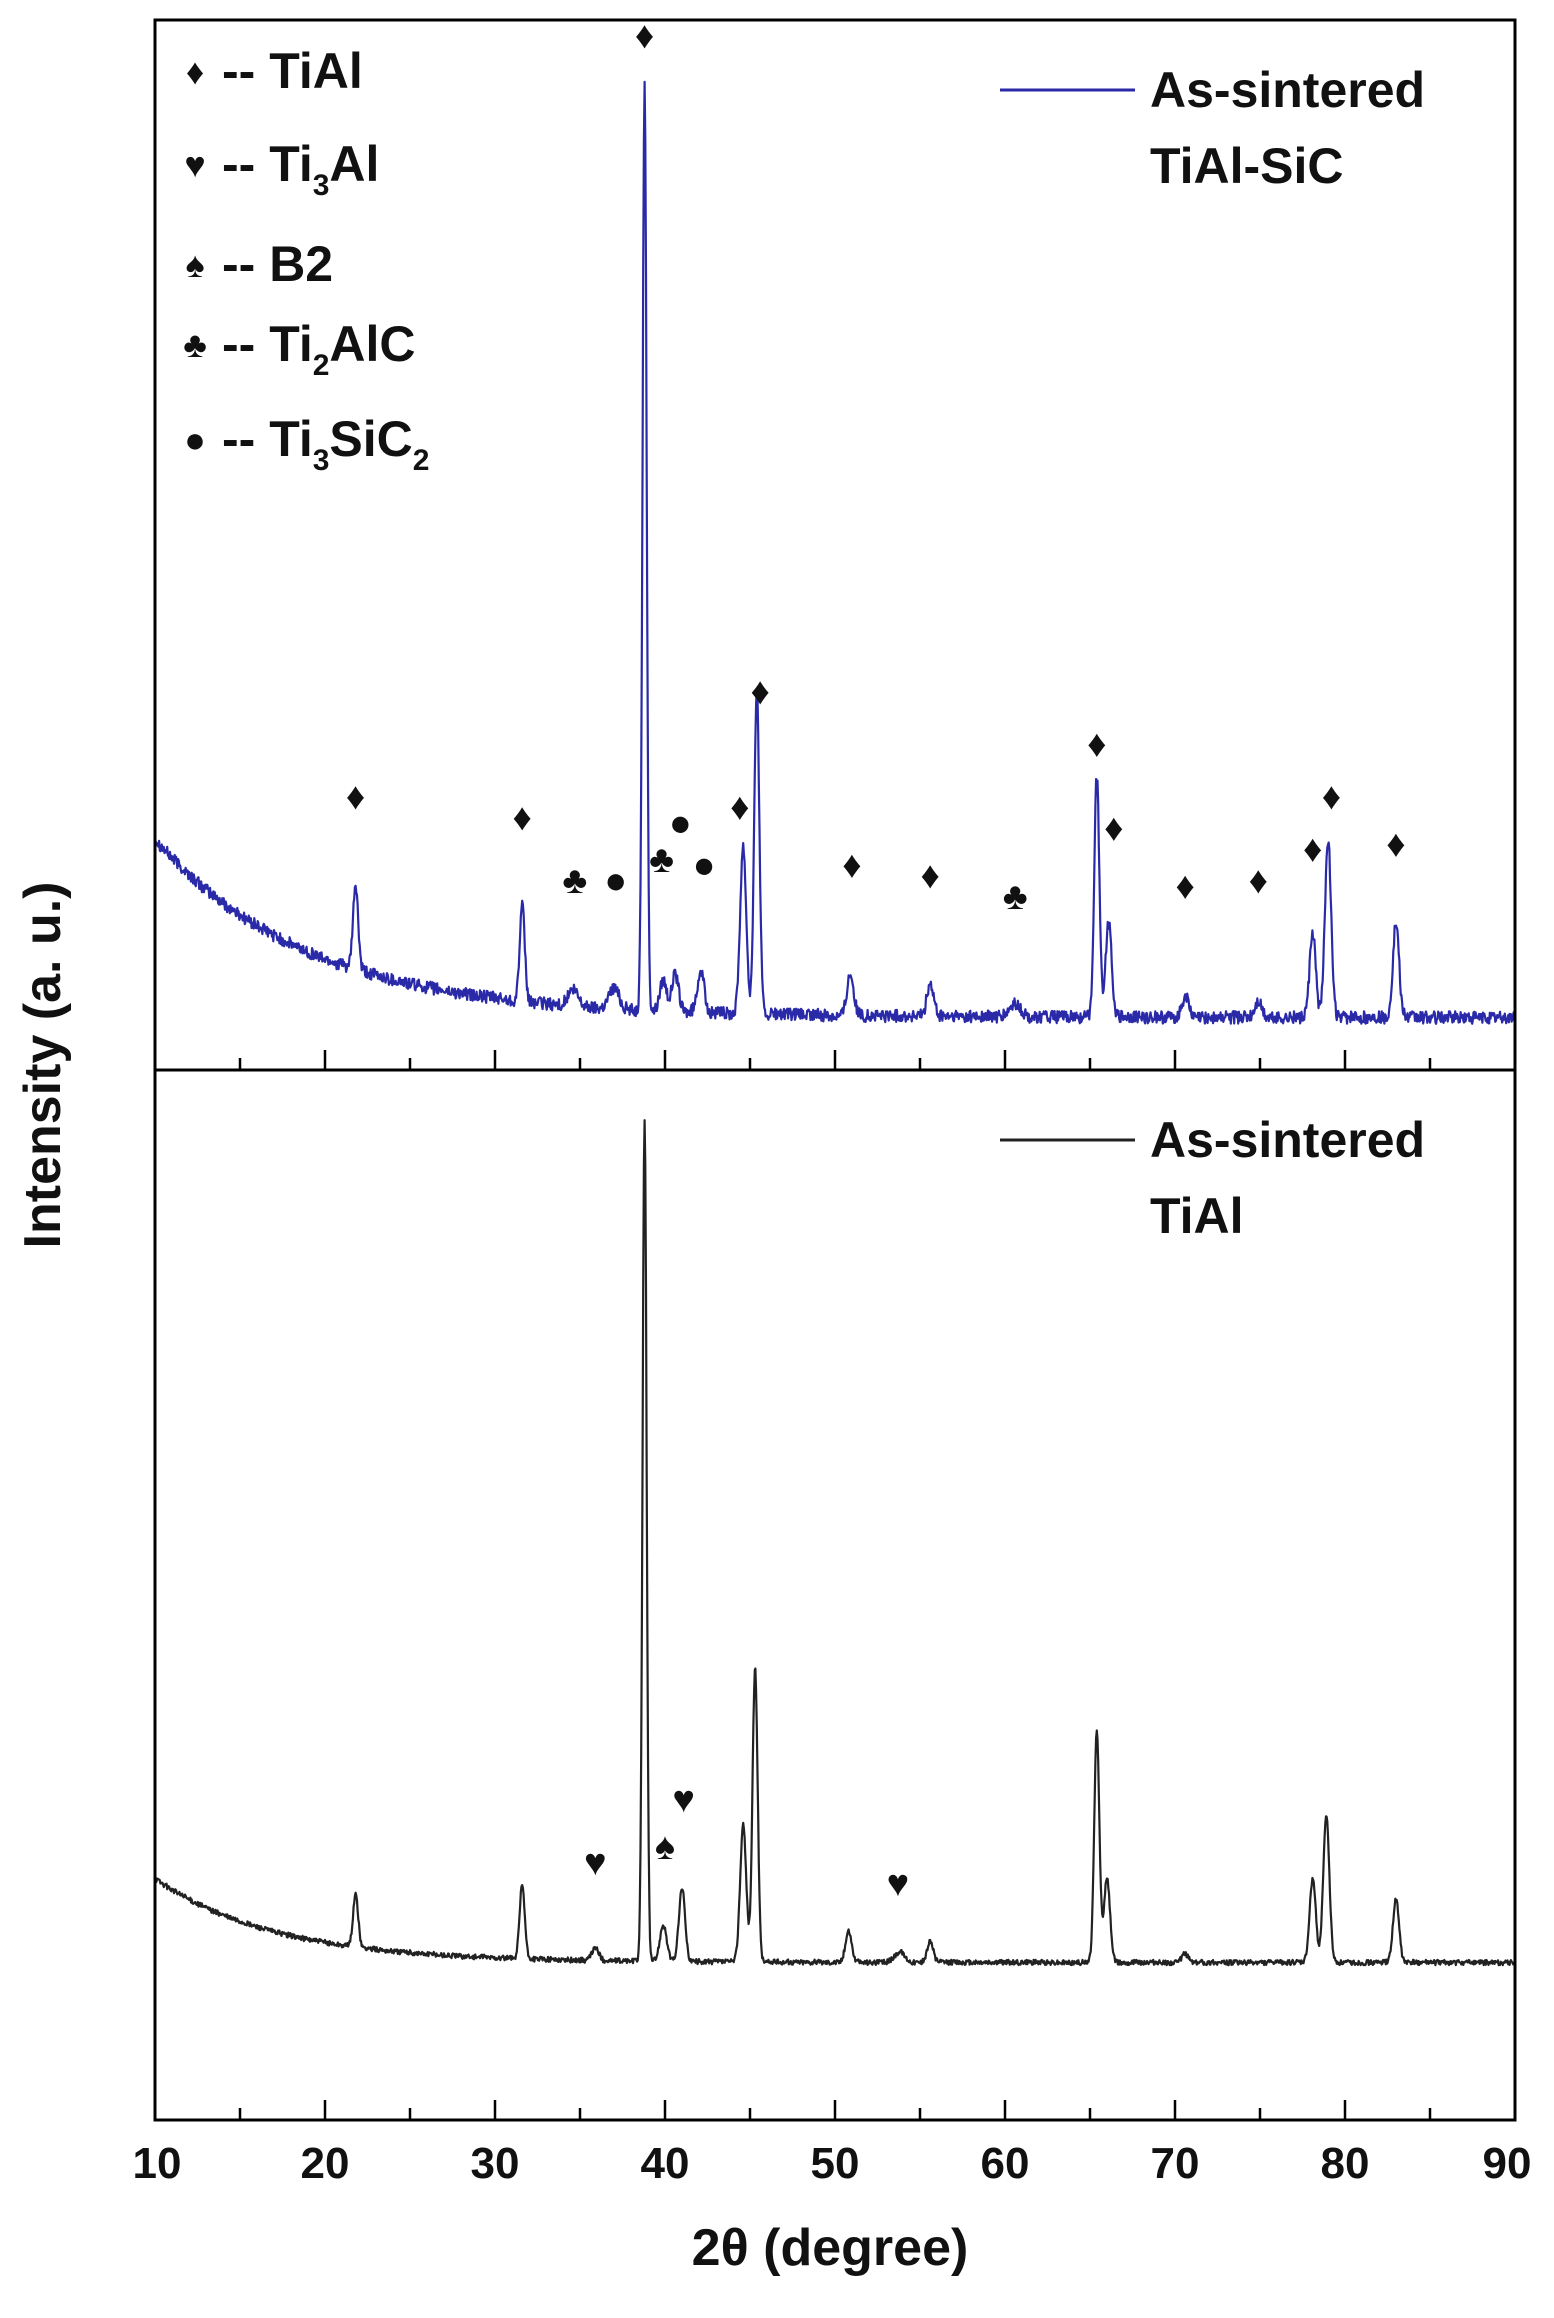  I want to click on peak-marker-top-14: ♦, so click(1113, 829).